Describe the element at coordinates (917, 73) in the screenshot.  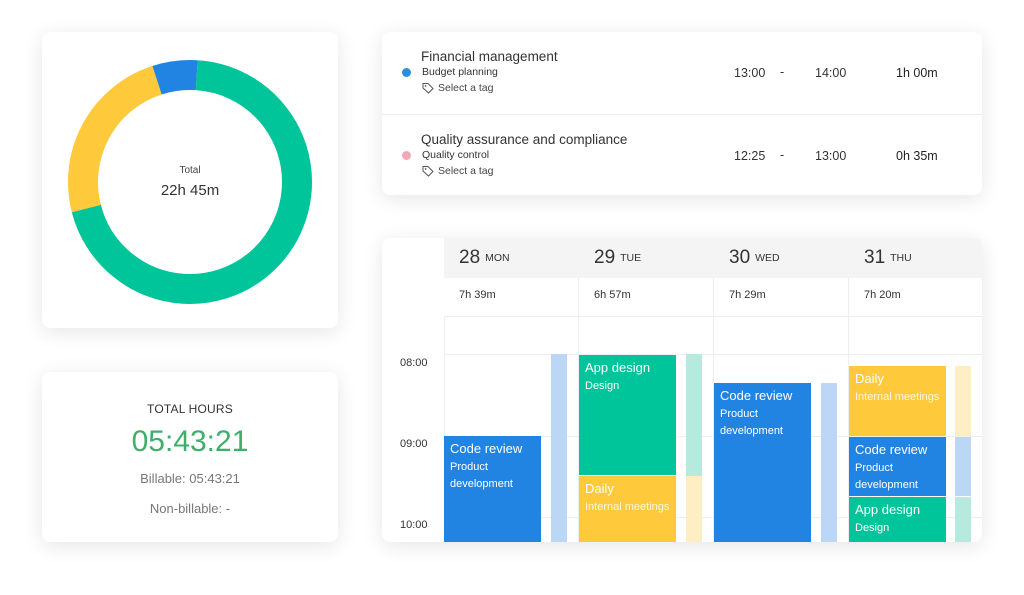
I see `entry-duration: 1h 00m` at that location.